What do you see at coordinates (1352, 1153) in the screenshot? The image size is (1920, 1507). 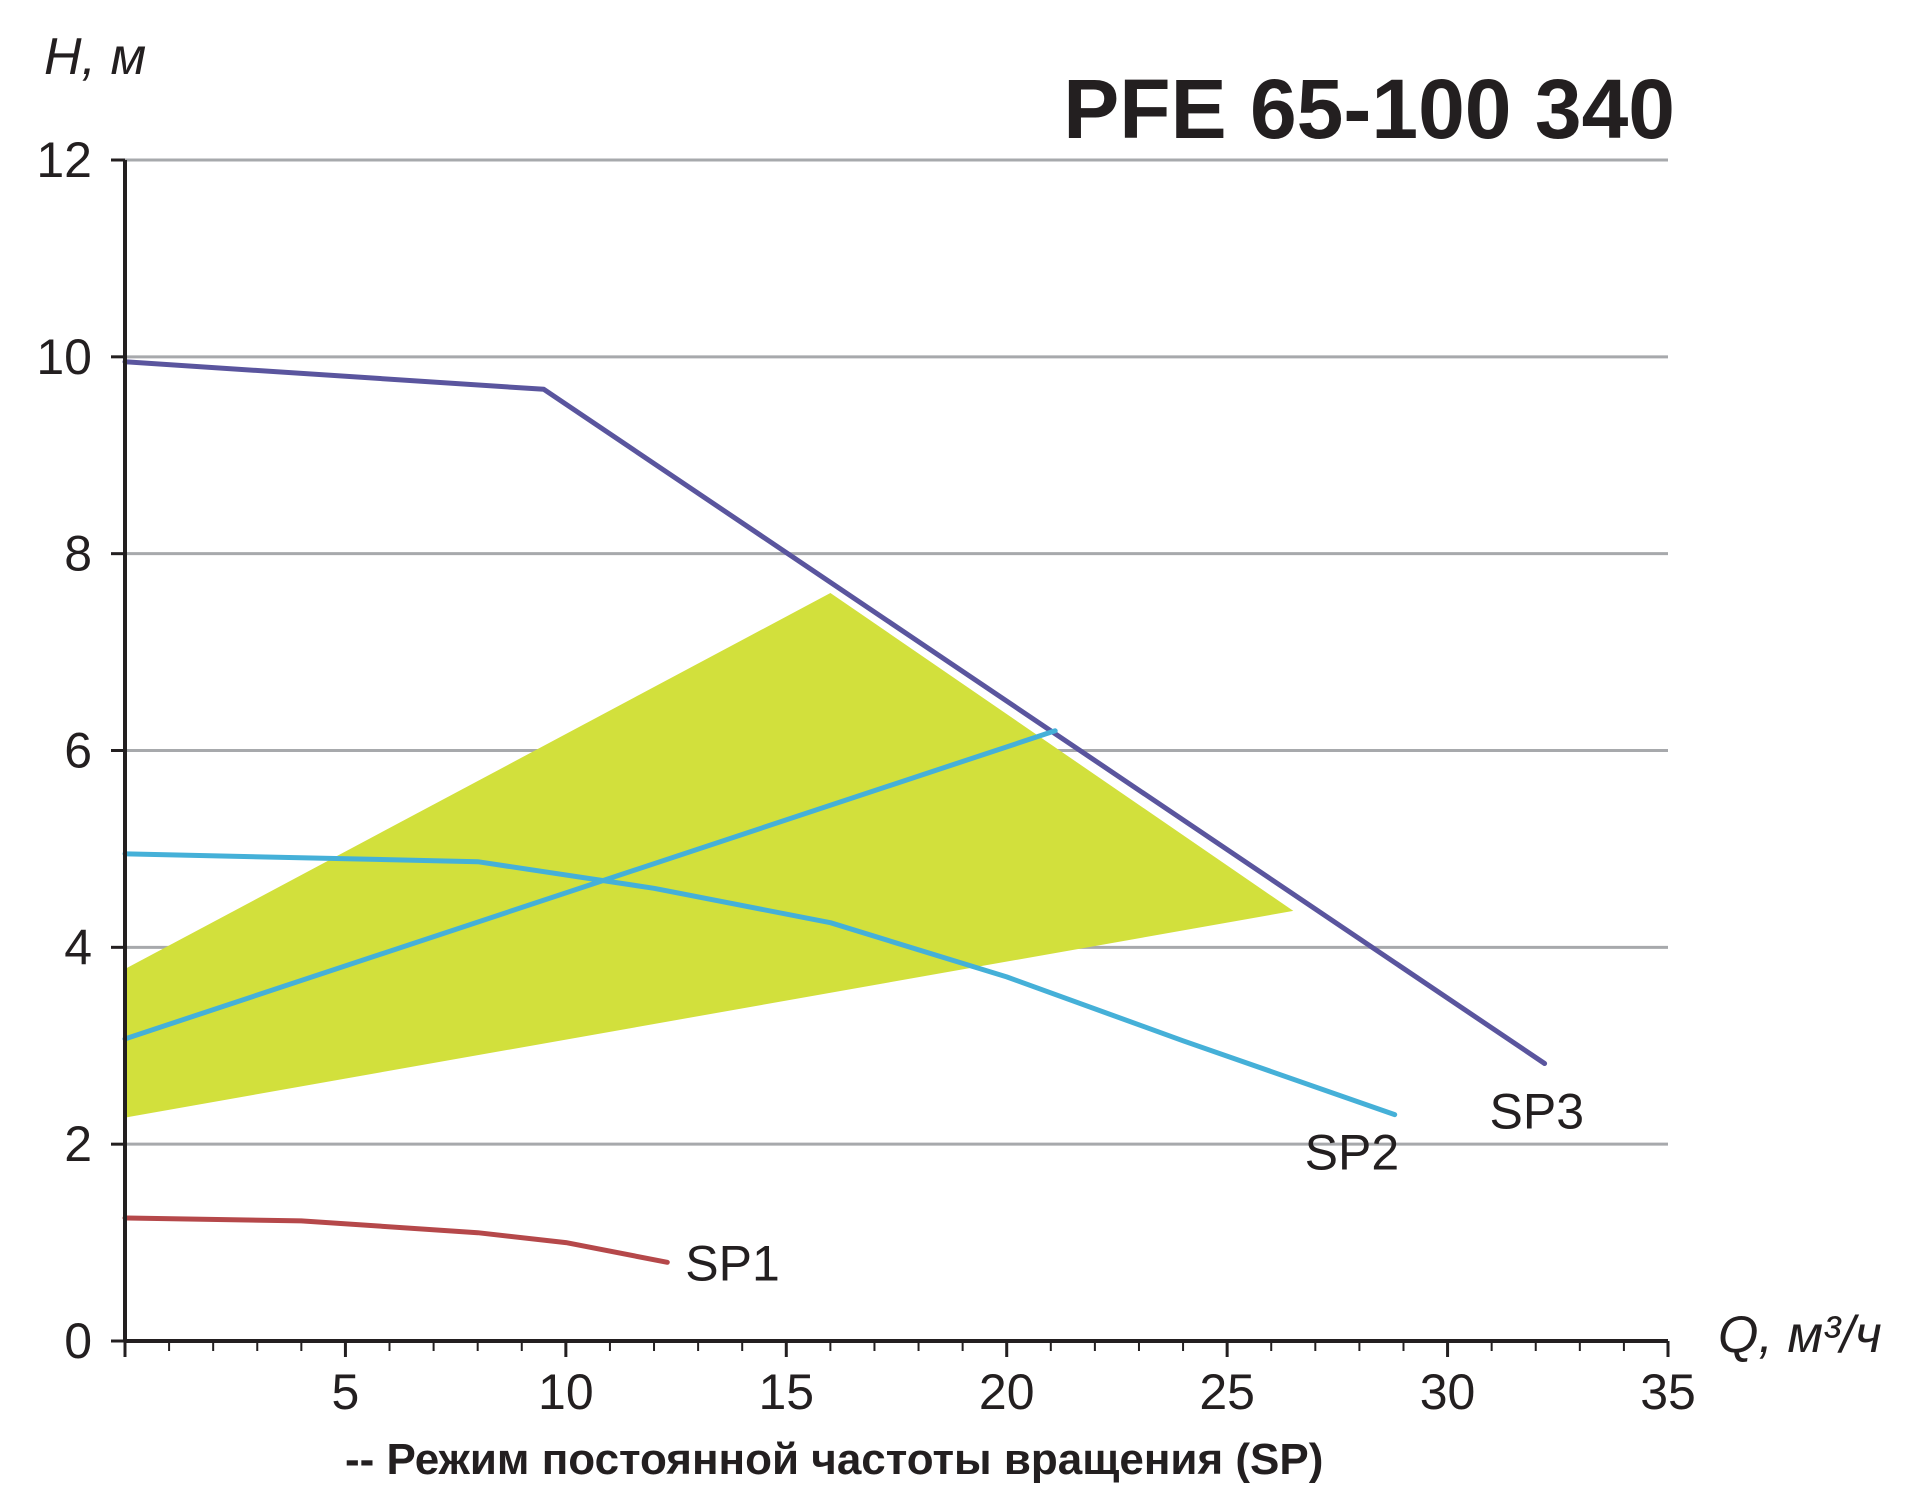 I see `series-label-sp2: SP2` at bounding box center [1352, 1153].